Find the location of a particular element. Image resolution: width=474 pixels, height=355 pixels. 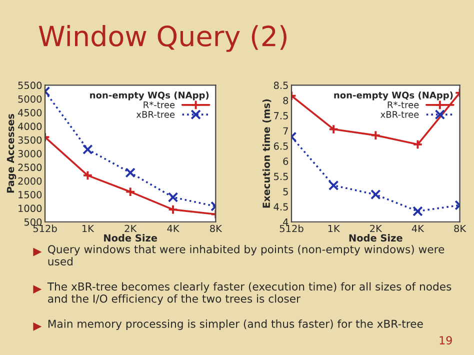

y-axis-title: Execution time (ms) is located at coordinates (267, 153).